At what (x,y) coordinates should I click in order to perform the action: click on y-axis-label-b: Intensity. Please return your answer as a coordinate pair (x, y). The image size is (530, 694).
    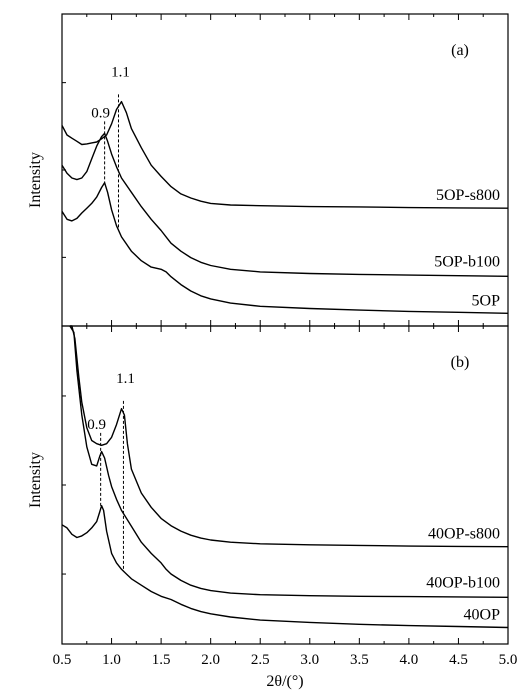
    Looking at the image, I should click on (35, 480).